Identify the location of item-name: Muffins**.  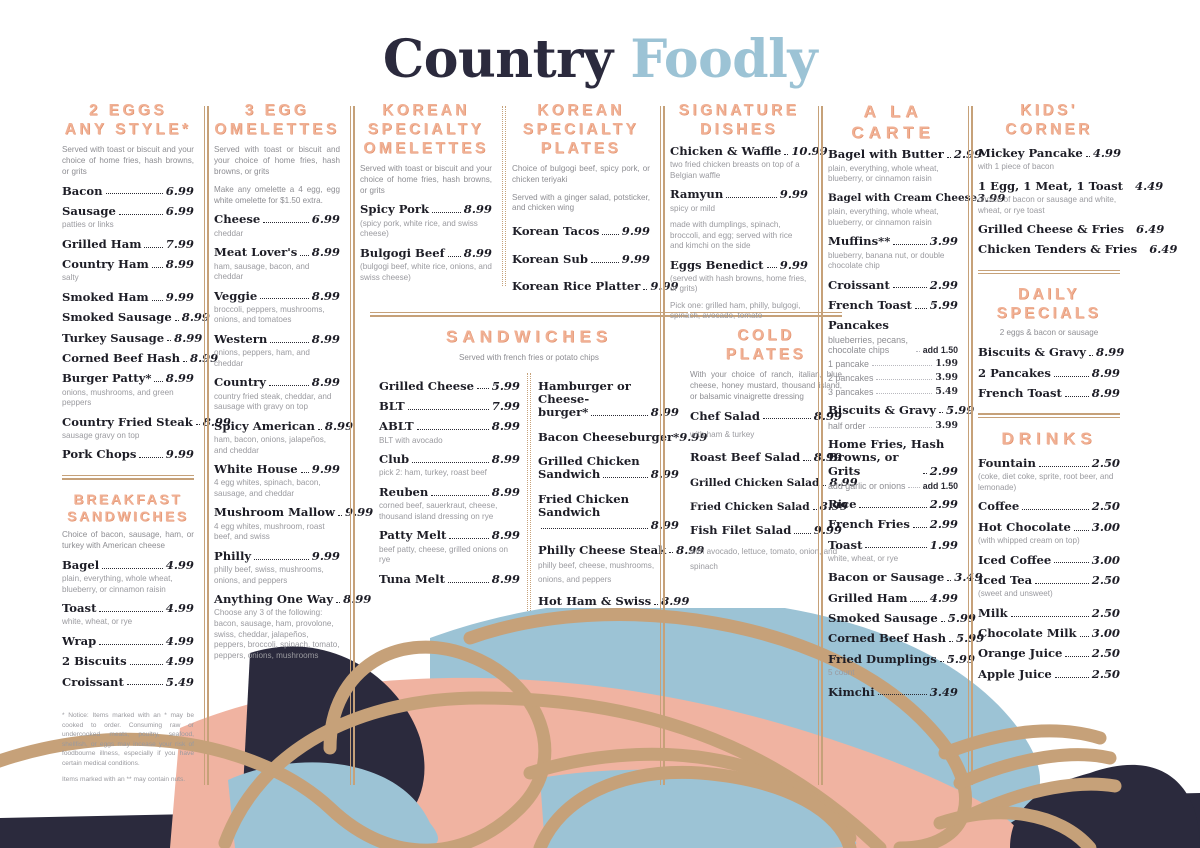
(859, 241).